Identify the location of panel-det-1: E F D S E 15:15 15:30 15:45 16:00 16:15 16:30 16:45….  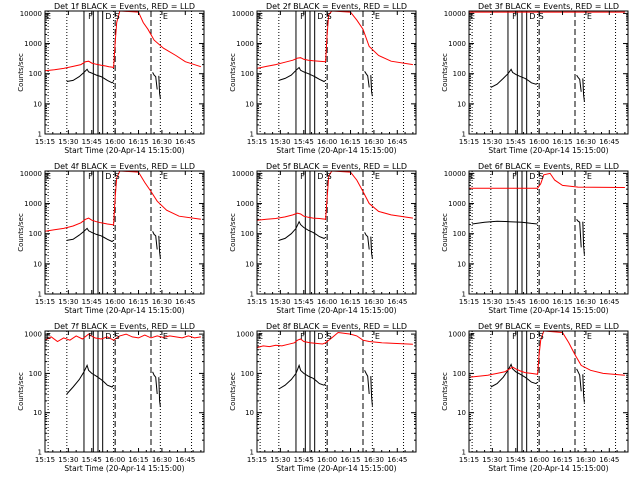
(111, 78).